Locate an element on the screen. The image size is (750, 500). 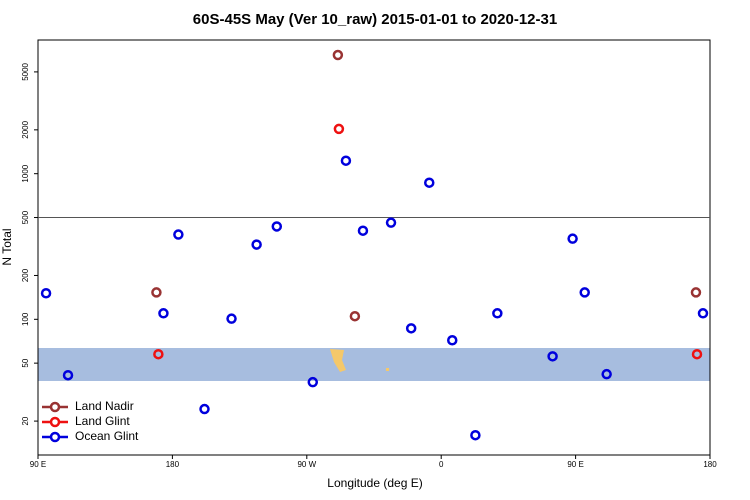
y-tick-label: 500 is located at coordinates (25, 217).